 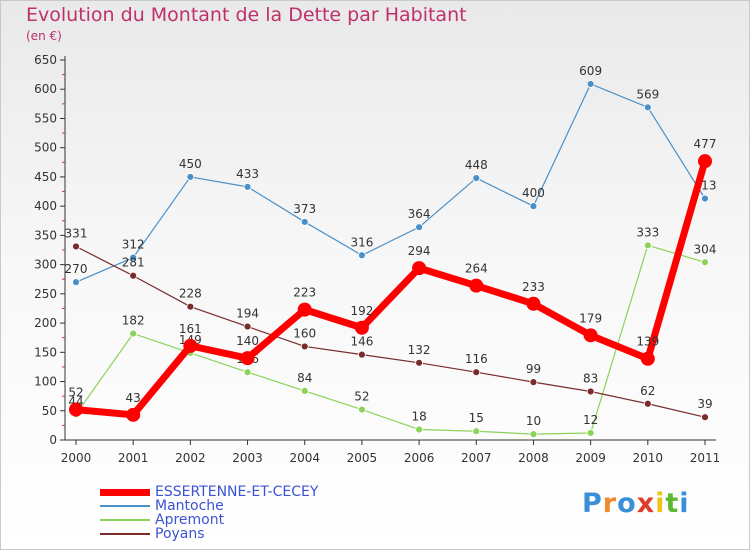 I want to click on x-tick-label: 2004, so click(x=304, y=458).